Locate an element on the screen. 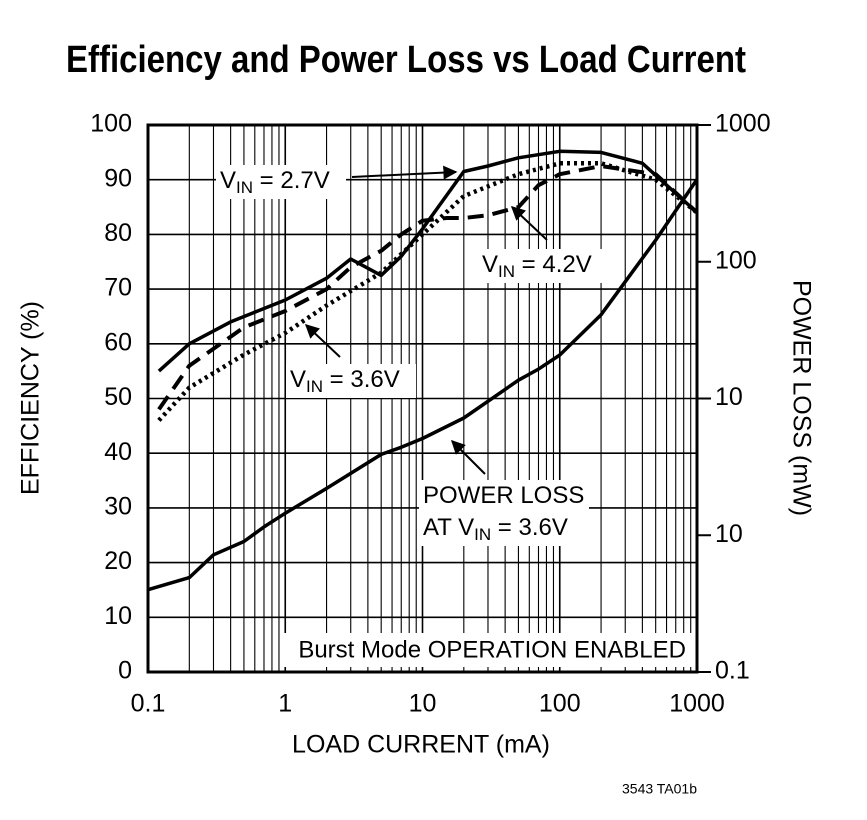  annotation: VIN = 4.2V is located at coordinates (537, 266).